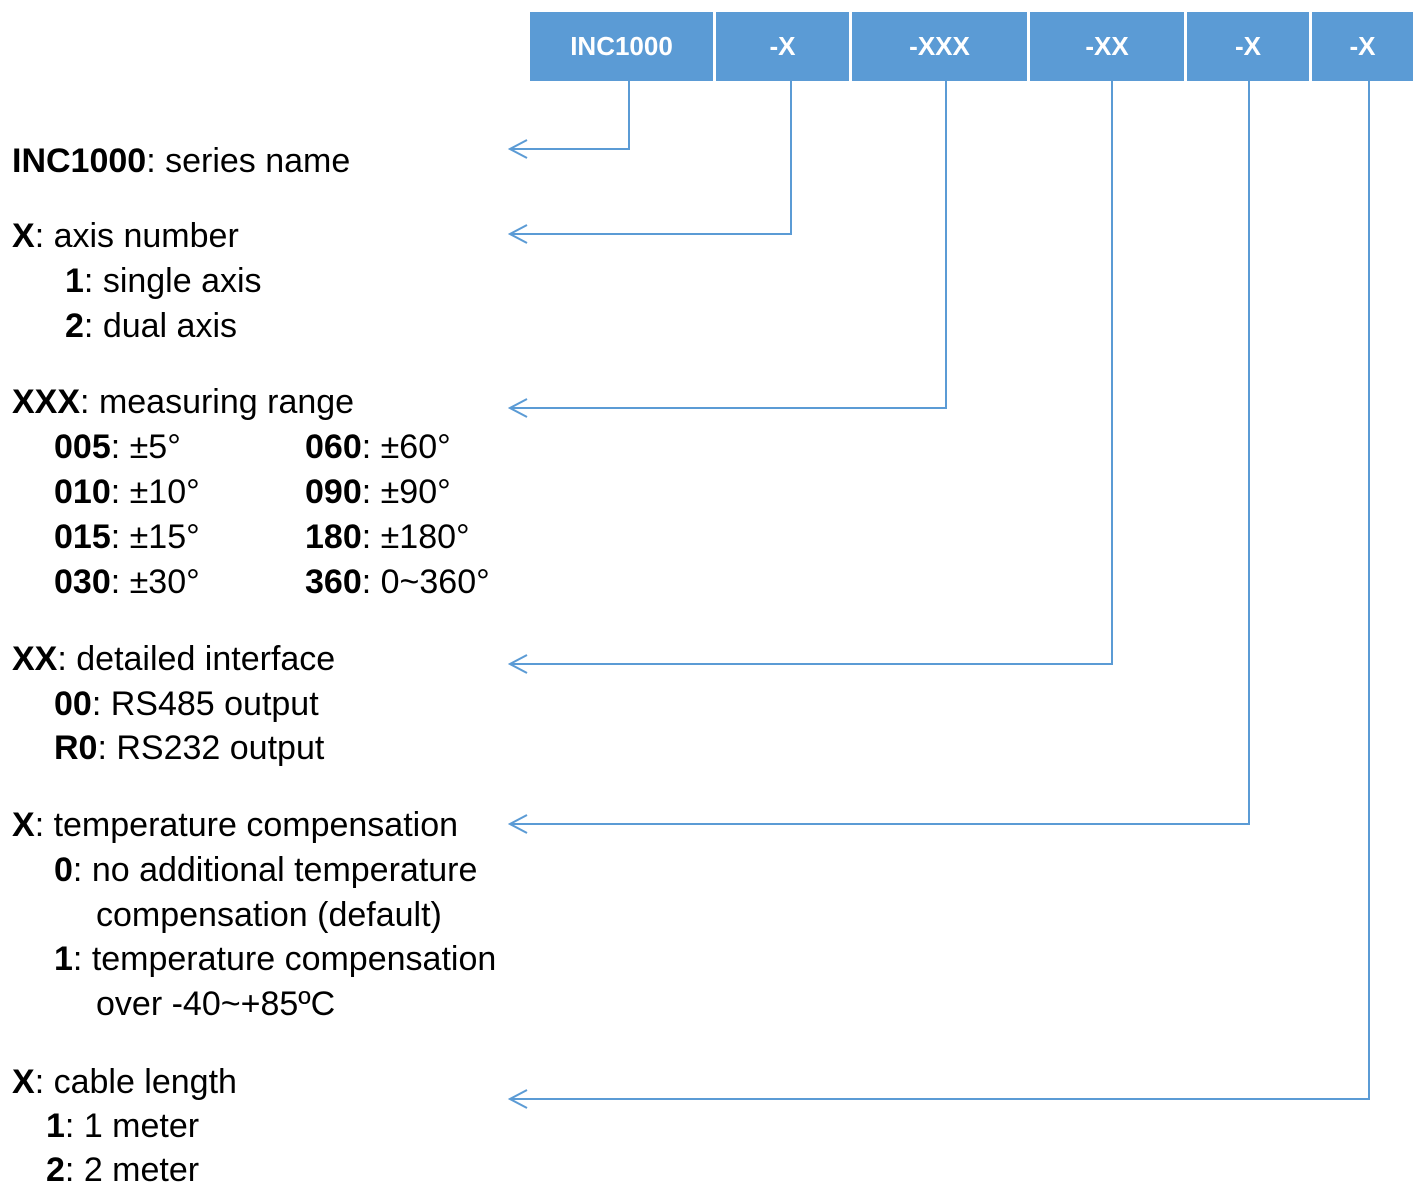 Image resolution: width=1413 pixels, height=1190 pixels. I want to click on arrowhead-axis, so click(517, 234).